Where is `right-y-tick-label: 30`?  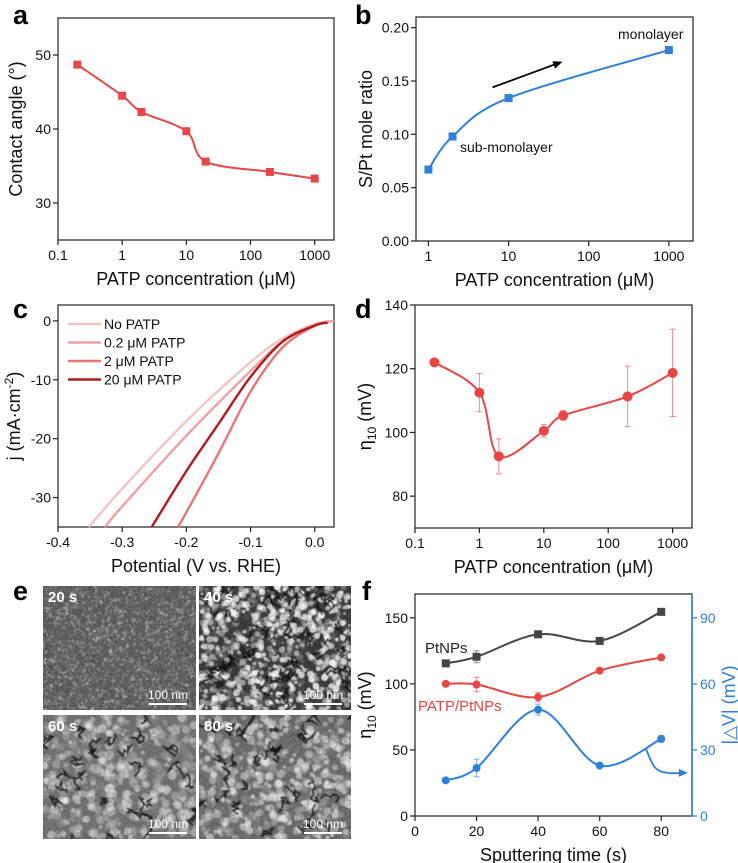 right-y-tick-label: 30 is located at coordinates (708, 750).